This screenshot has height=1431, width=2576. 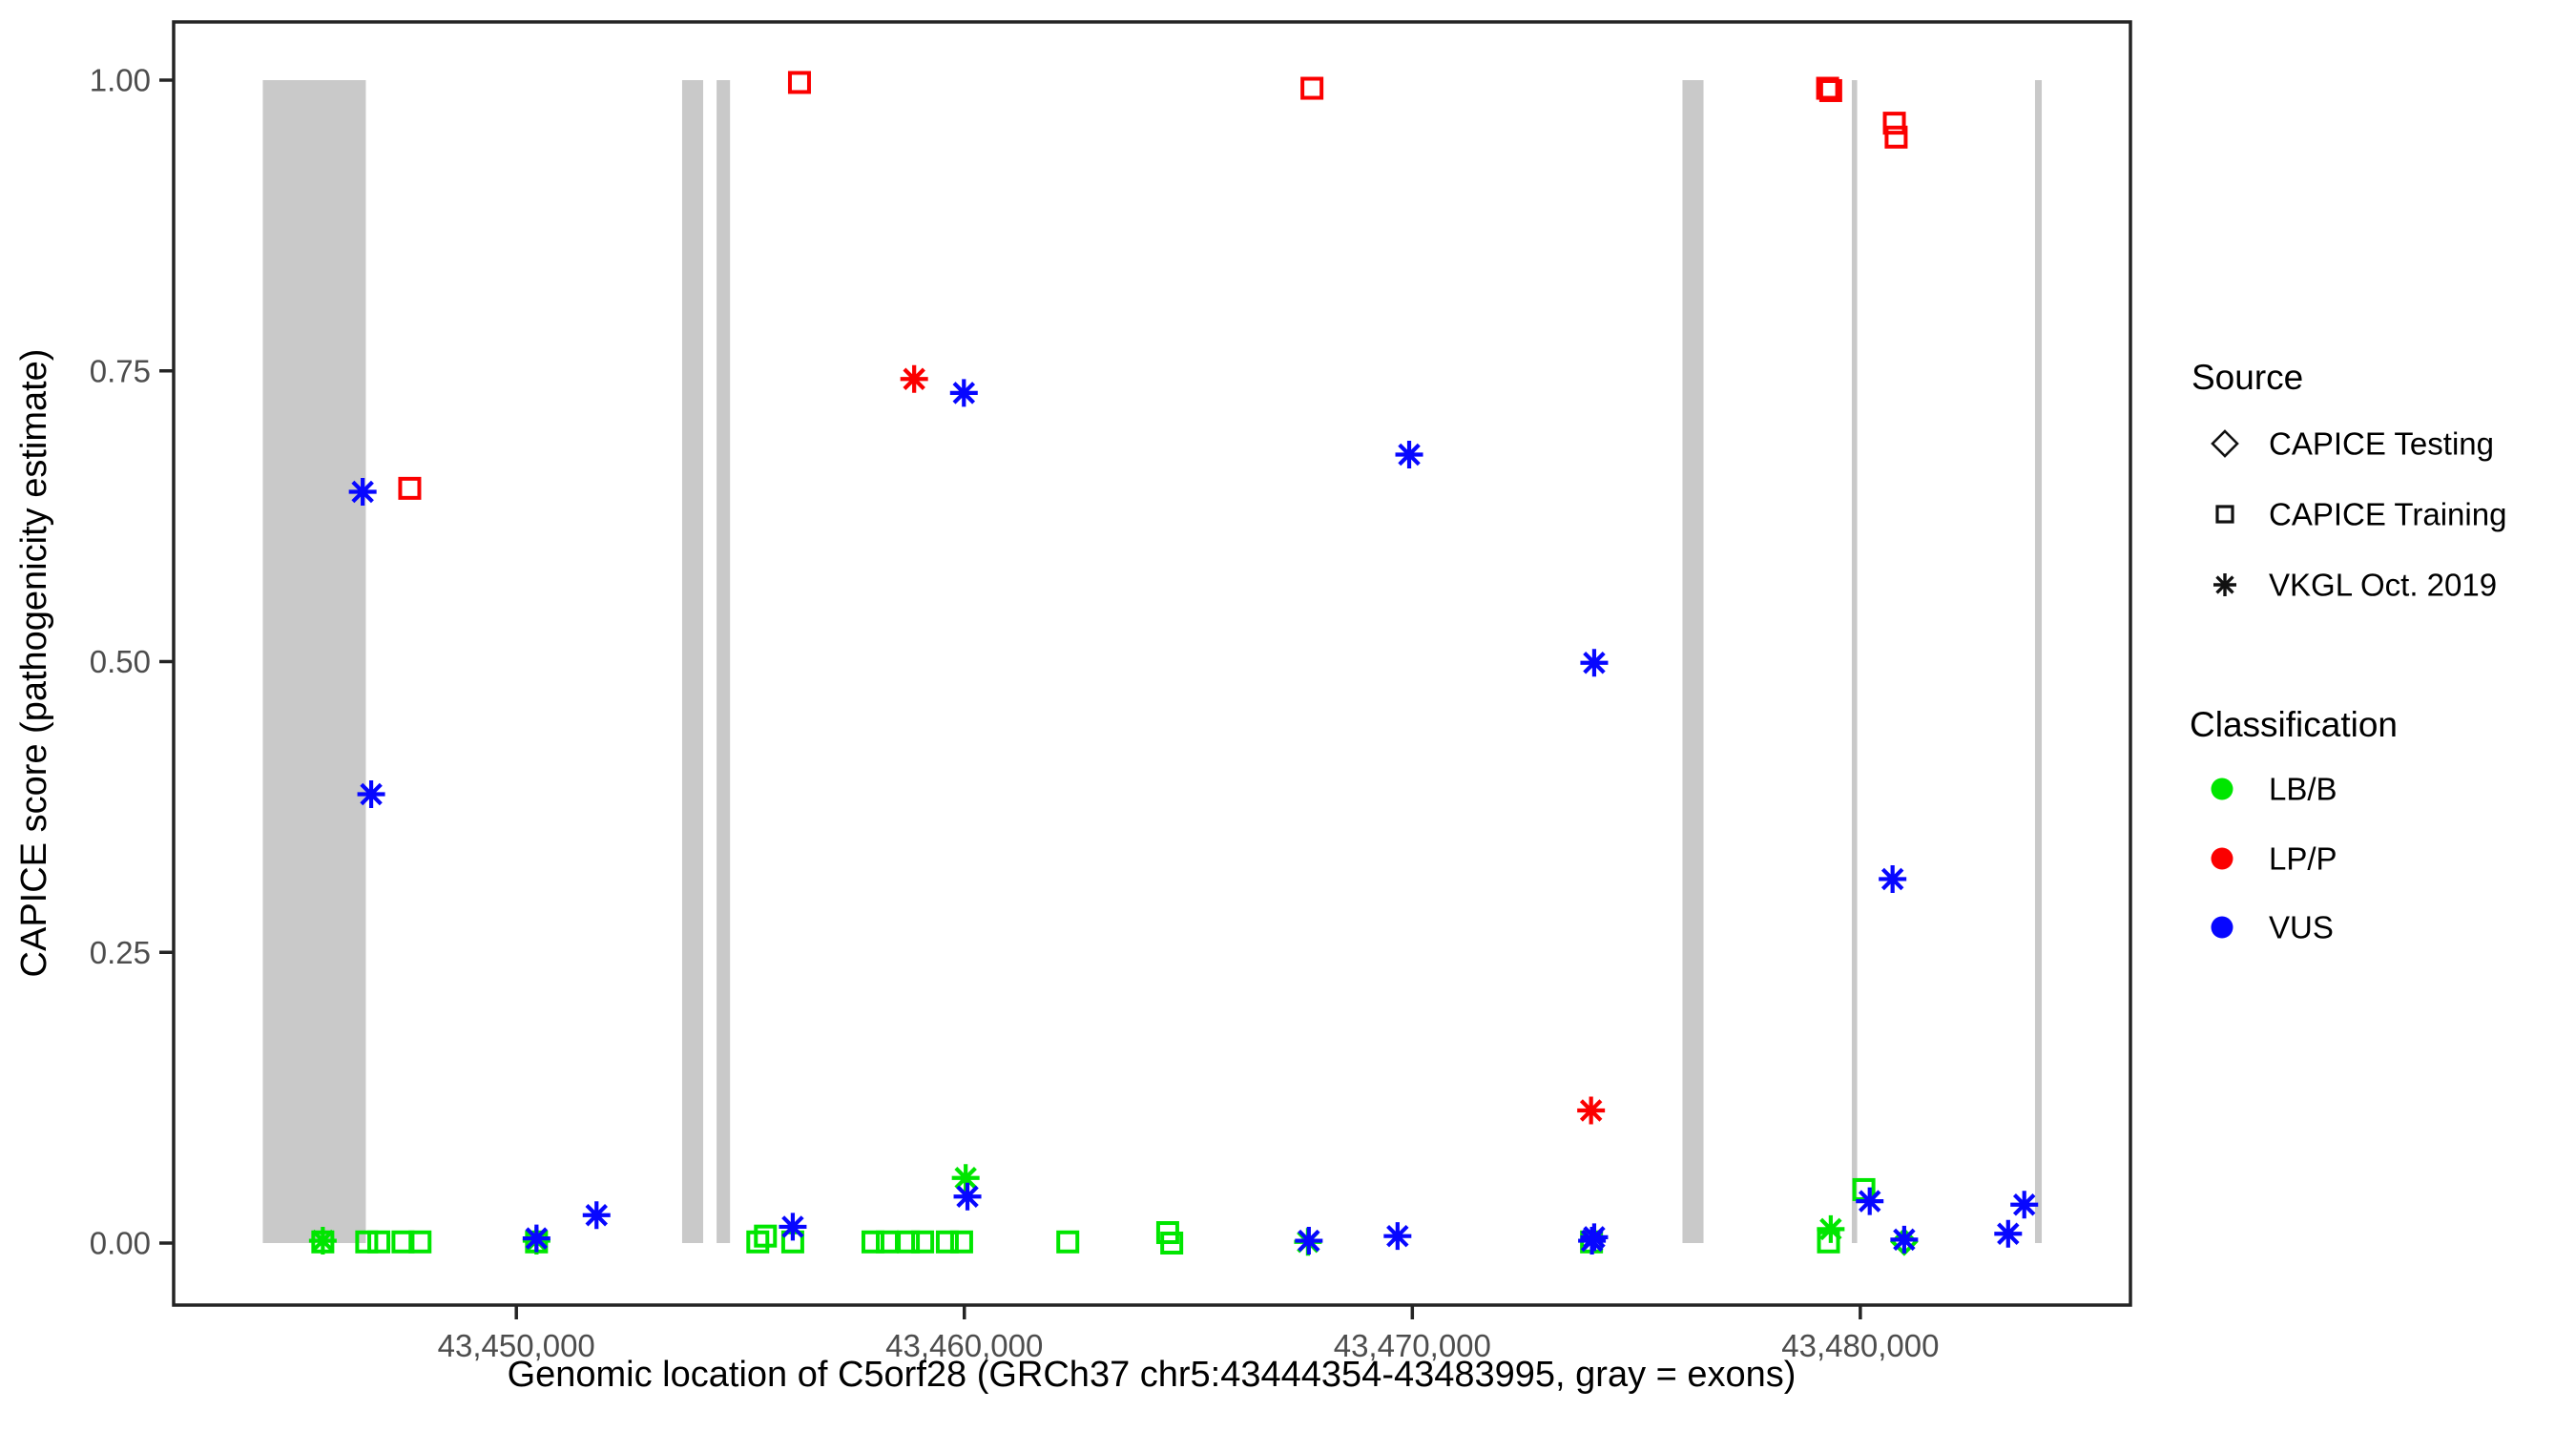 I want to click on legend-marker-diamond, so click(x=2225, y=443).